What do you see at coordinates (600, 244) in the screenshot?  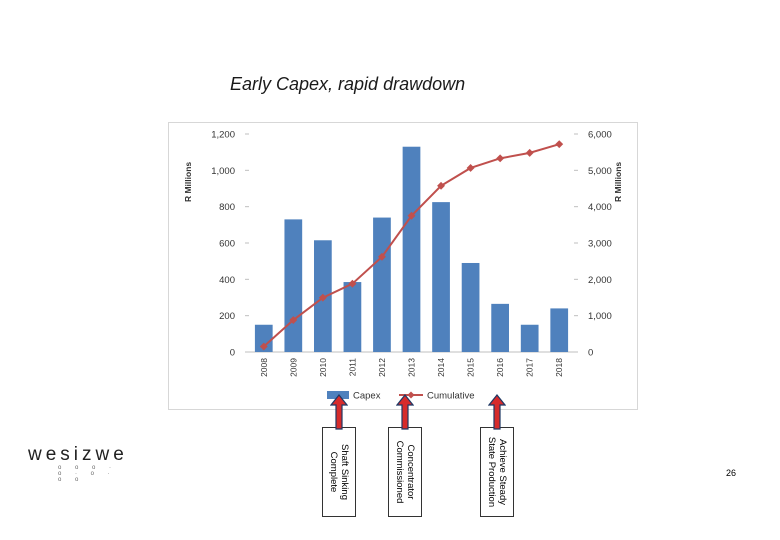 I see `y2-tick-label: 3,000` at bounding box center [600, 244].